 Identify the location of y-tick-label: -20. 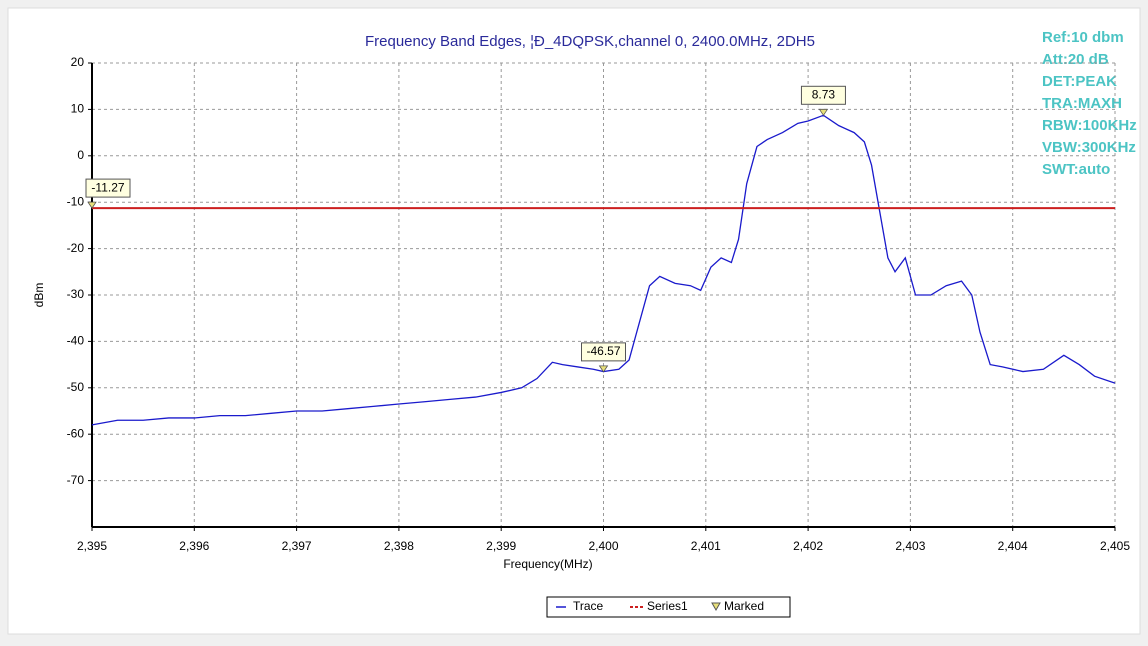
(76, 248).